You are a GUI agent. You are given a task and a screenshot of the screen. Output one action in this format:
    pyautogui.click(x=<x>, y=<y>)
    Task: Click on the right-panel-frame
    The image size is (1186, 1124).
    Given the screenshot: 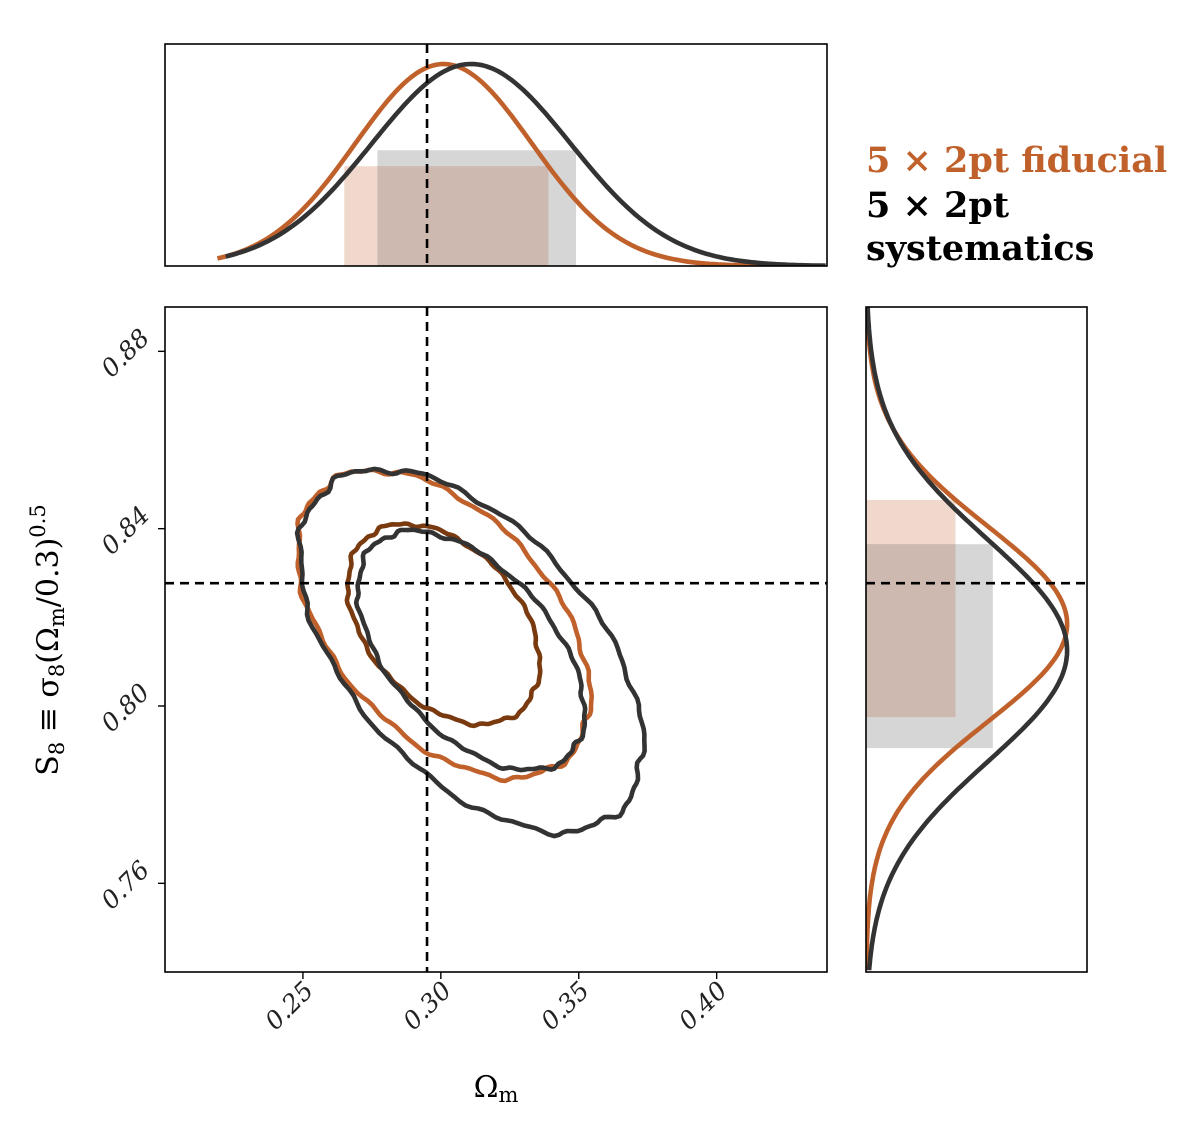 What is the action you would take?
    pyautogui.click(x=976, y=639)
    